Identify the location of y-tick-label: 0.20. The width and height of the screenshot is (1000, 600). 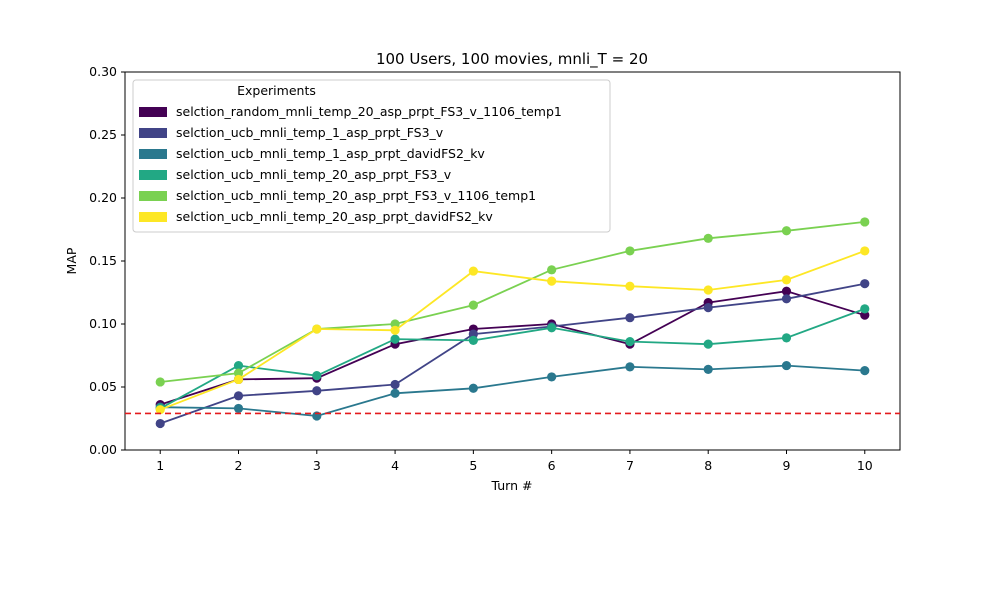
(103, 197).